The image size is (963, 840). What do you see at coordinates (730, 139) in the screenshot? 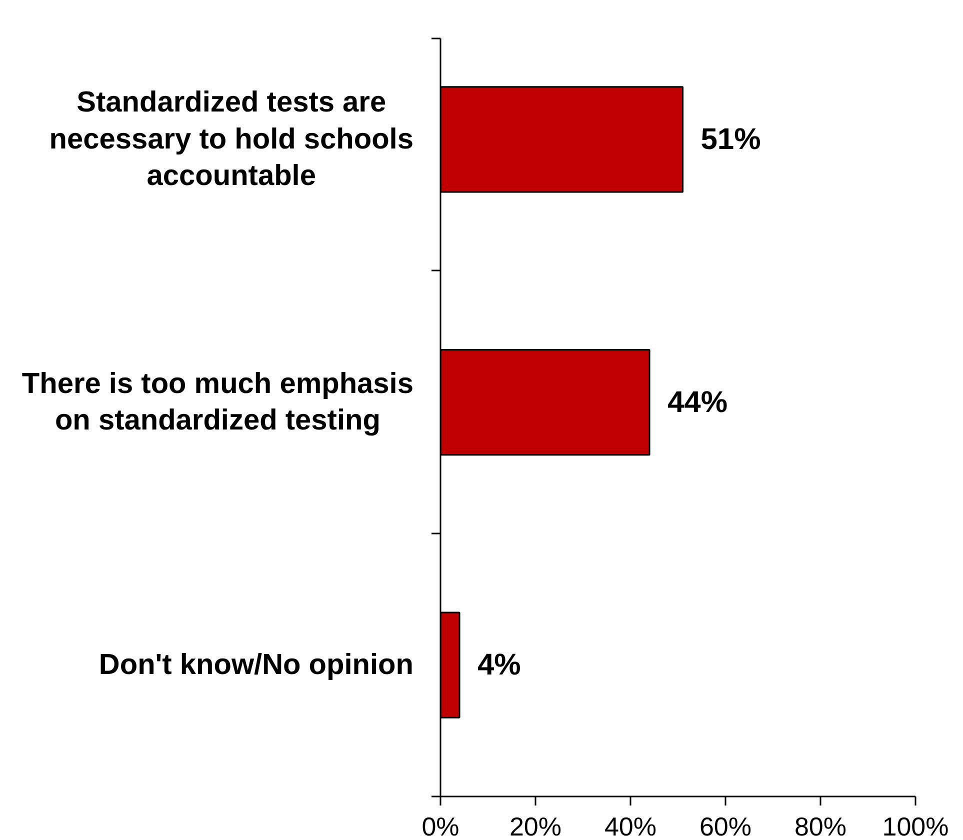
I see `data-label: 51%` at bounding box center [730, 139].